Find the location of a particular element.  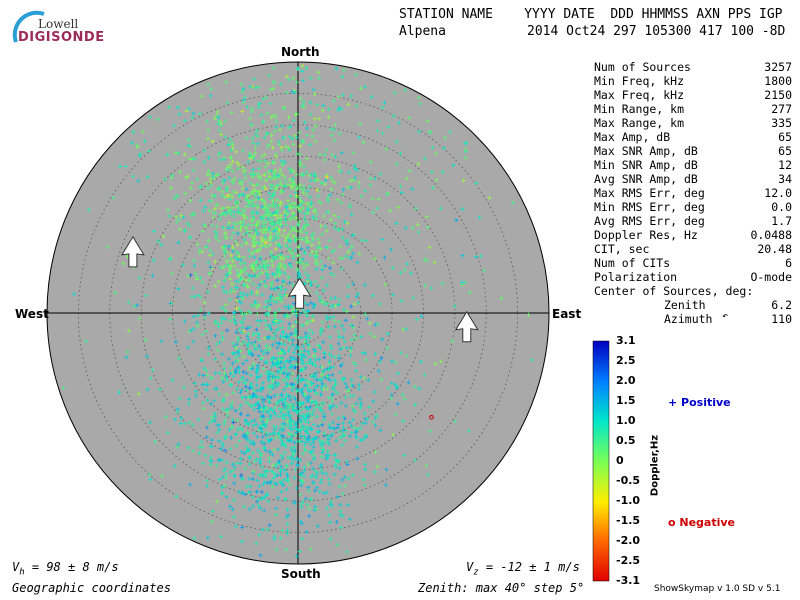

center-title: Center of Sources, deg: is located at coordinates (674, 291).